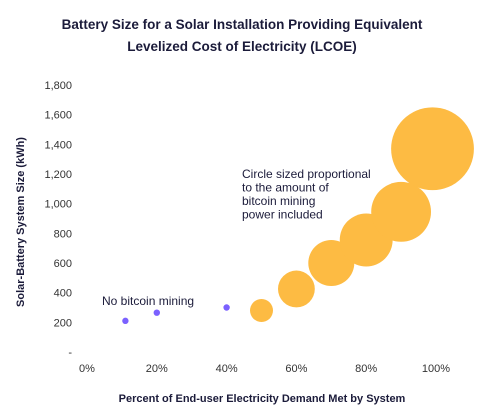 This screenshot has width=484, height=420. Describe the element at coordinates (306, 174) in the screenshot. I see `circle-note-line: Circle sized proportional` at that location.